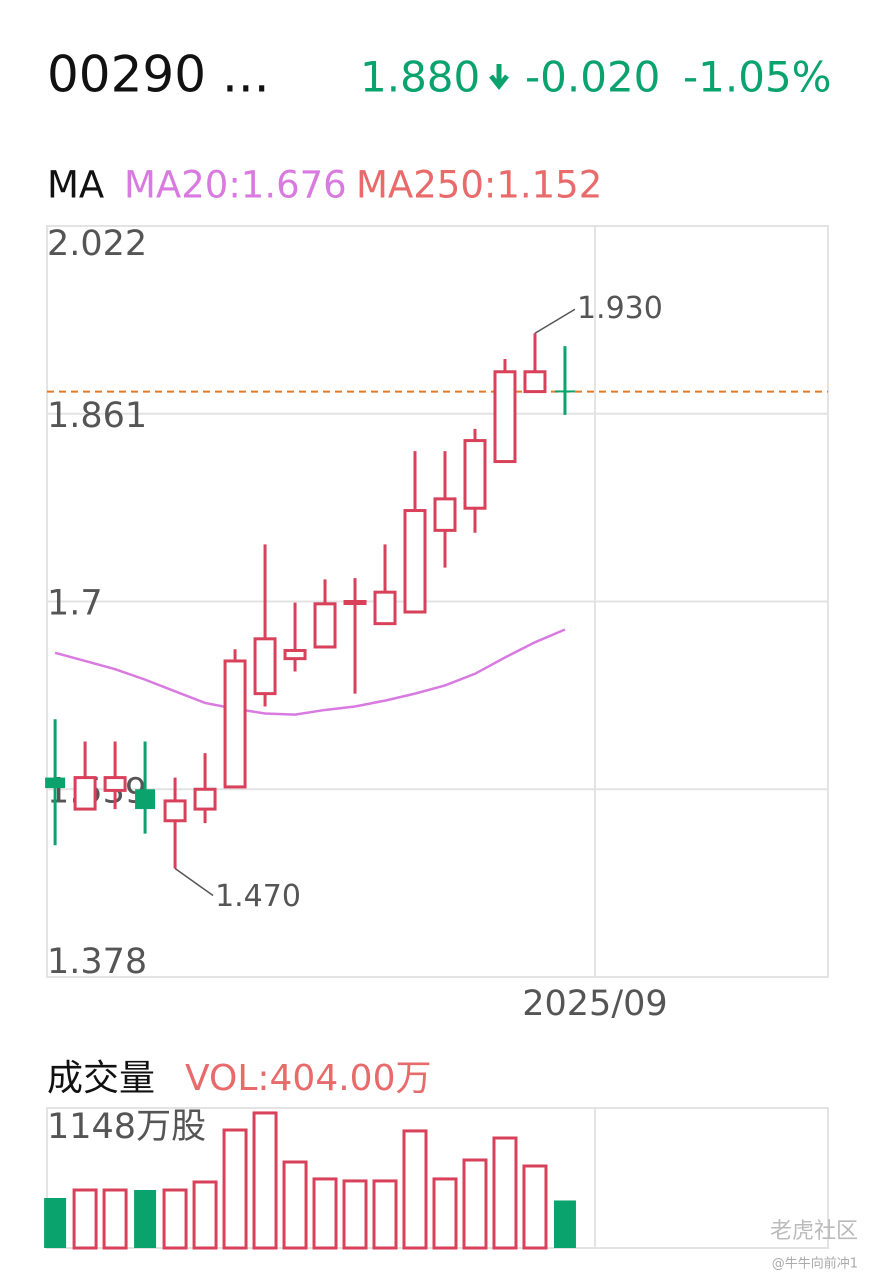 Image resolution: width=876 pixels, height=1283 pixels. What do you see at coordinates (235, 185) in the screenshot?
I see `legend-entry: MA20:1.676` at bounding box center [235, 185].